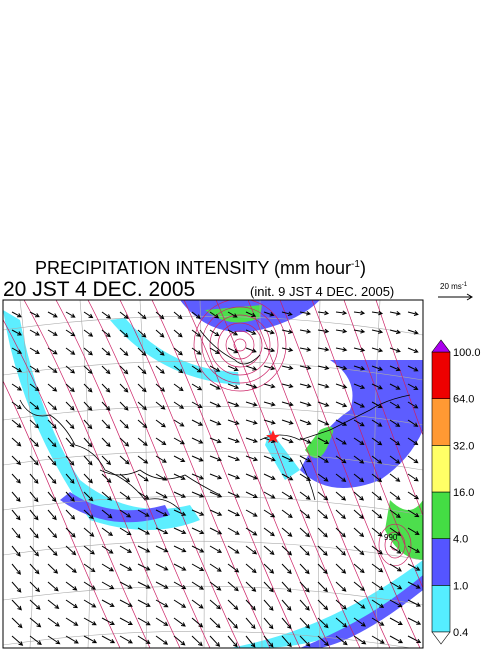 The height and width of the screenshot is (655, 500). What do you see at coordinates (441, 375) in the screenshot?
I see `colorbar-segment` at bounding box center [441, 375].